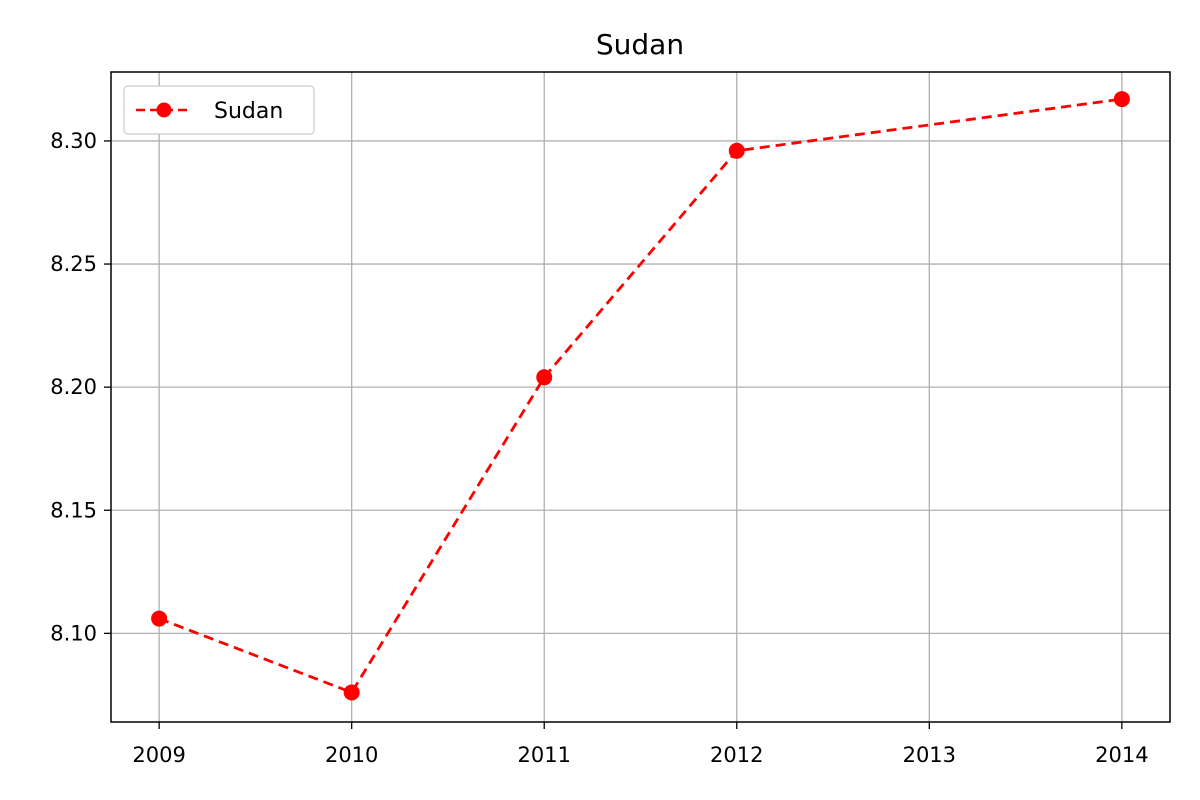 This screenshot has width=1200, height=800. Describe the element at coordinates (73, 141) in the screenshot. I see `y-tick-label: 8.30` at that location.